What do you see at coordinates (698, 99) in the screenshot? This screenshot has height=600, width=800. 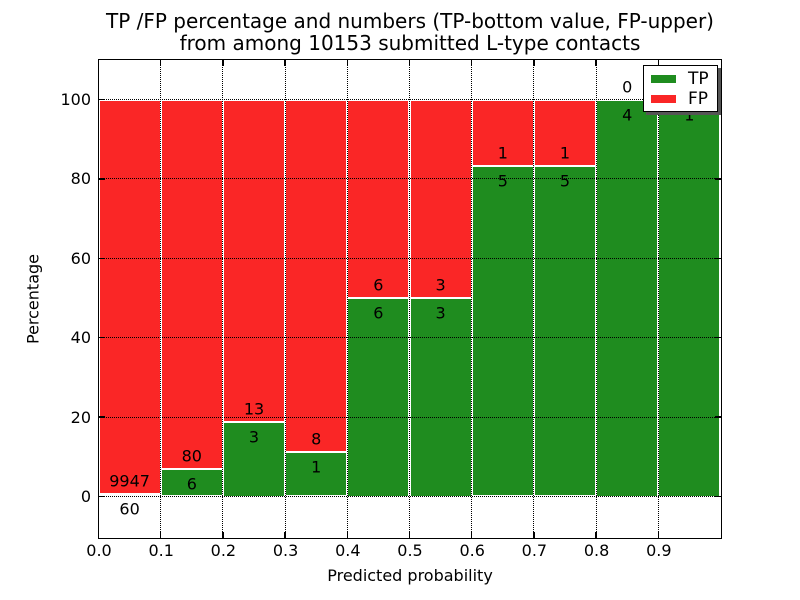 I see `legend-fp-label: FP` at bounding box center [698, 99].